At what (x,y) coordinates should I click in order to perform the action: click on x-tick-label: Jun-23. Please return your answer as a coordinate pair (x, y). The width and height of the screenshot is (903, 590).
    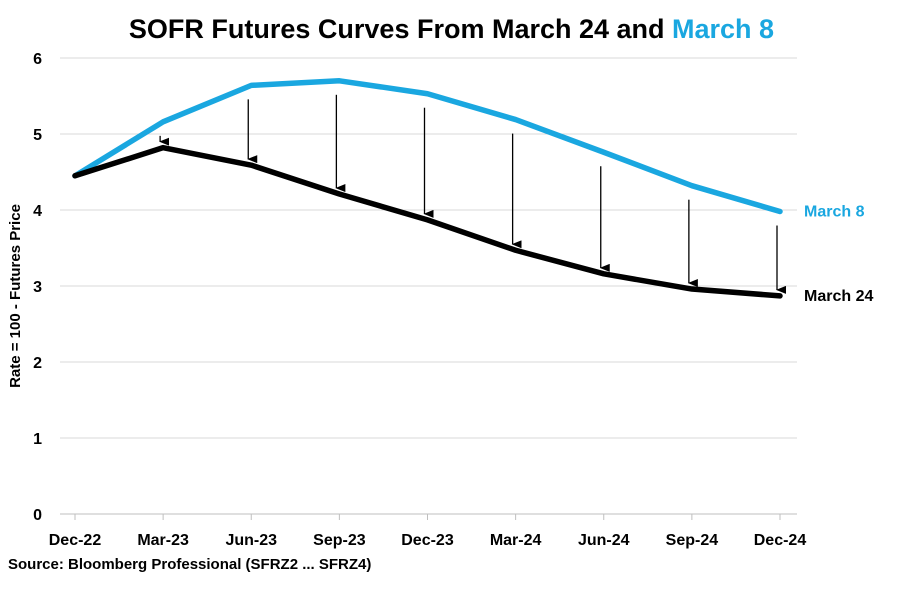
    Looking at the image, I should click on (251, 540).